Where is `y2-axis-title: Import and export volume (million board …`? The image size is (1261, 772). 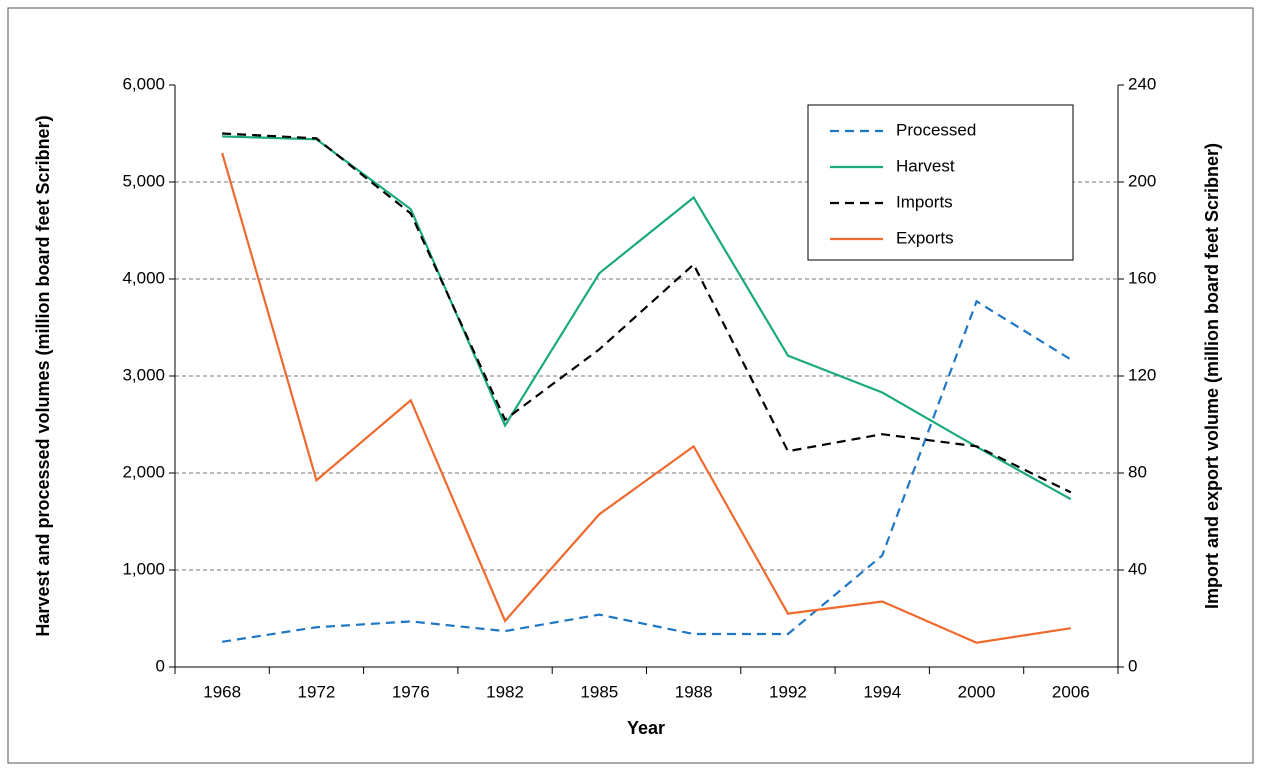 y2-axis-title: Import and export volume (million board … is located at coordinates (1212, 376).